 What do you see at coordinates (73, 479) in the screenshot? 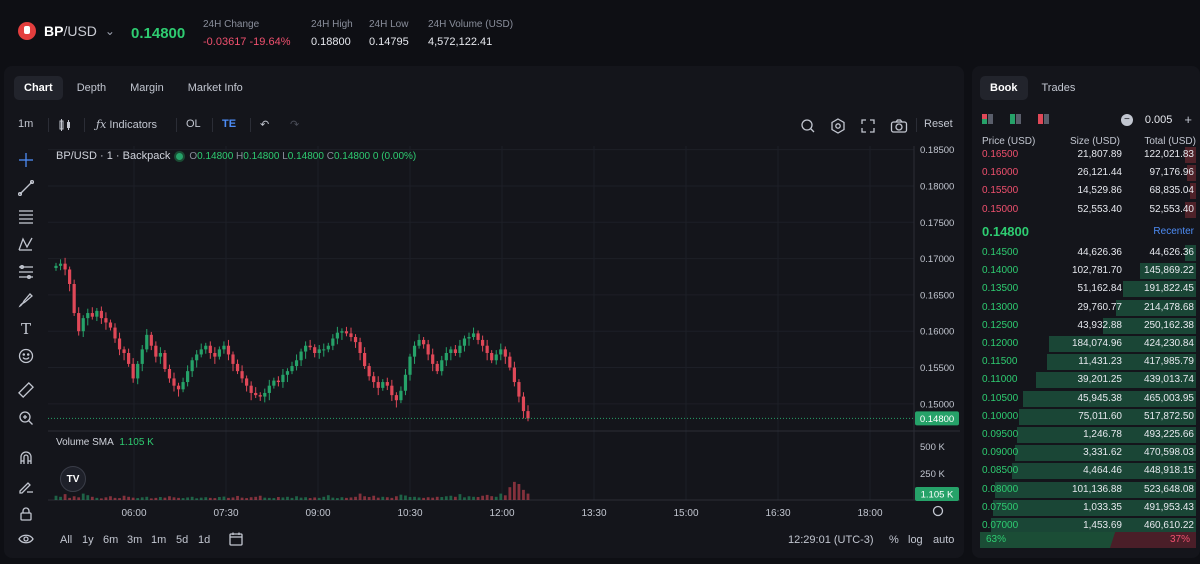
I see `tradingview-logo: TV` at bounding box center [73, 479].